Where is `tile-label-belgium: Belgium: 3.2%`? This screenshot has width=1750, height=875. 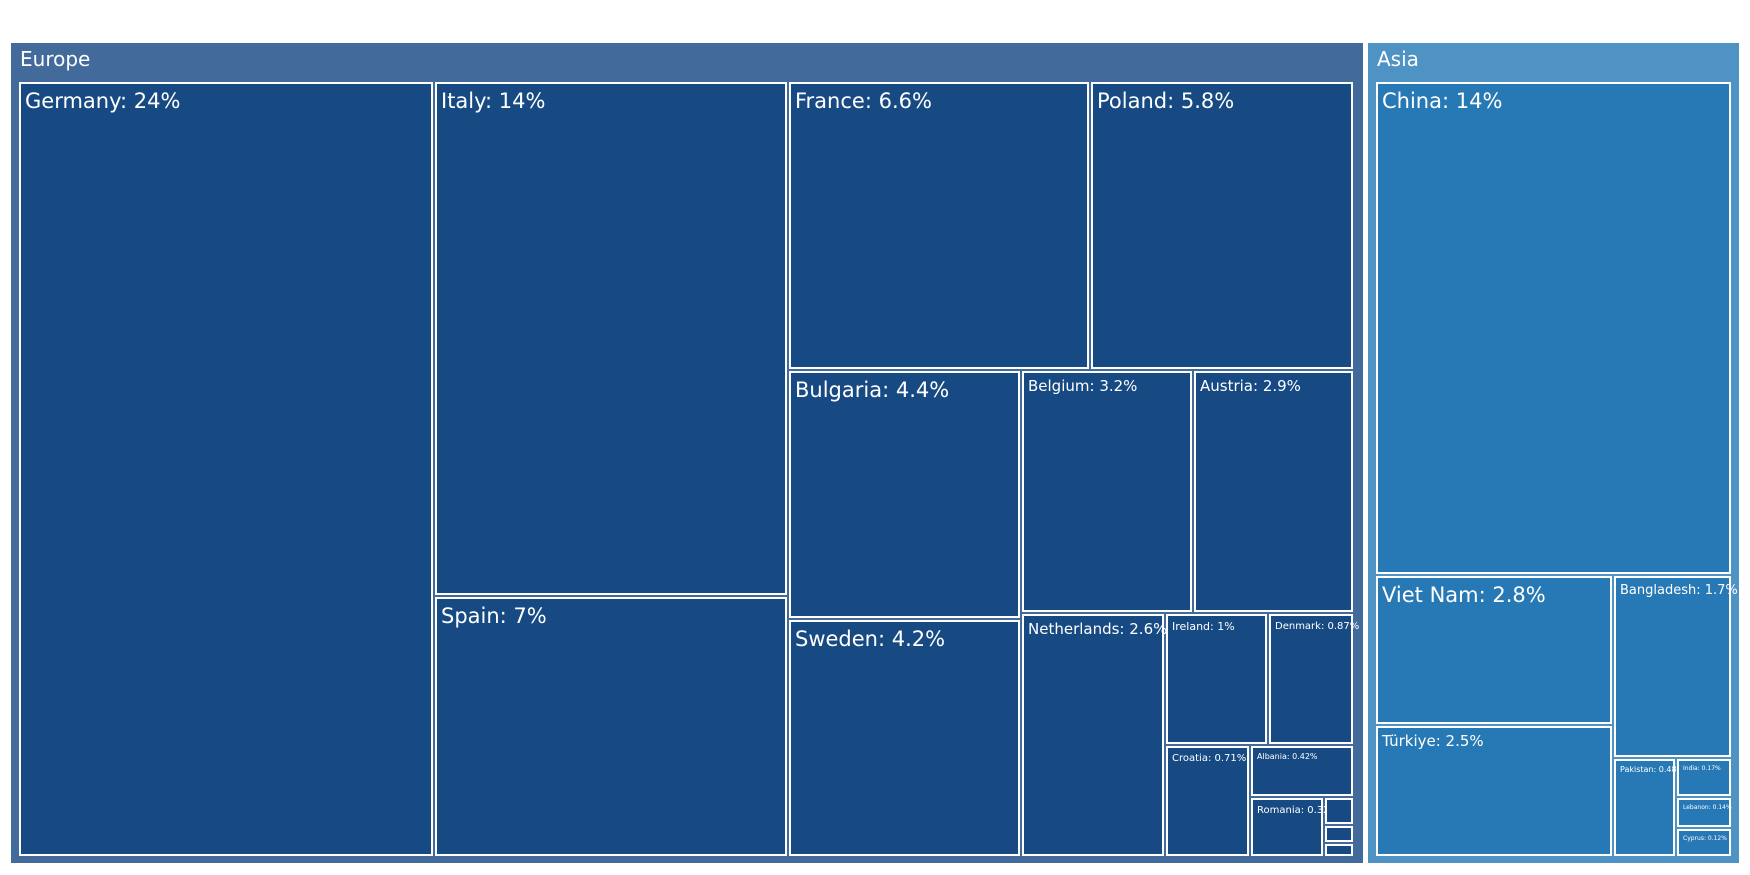 tile-label-belgium: Belgium: 3.2% is located at coordinates (1082, 386).